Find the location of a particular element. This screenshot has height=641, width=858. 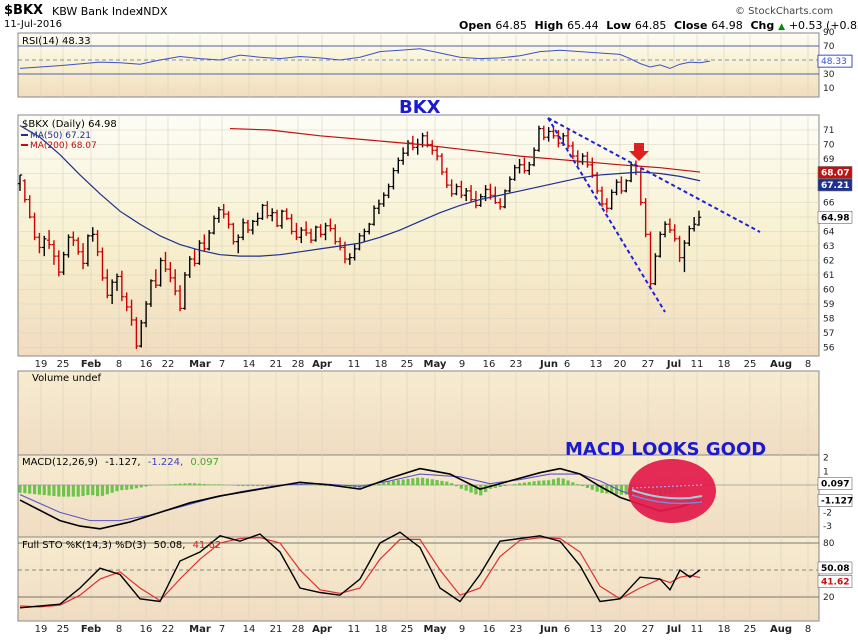

x-tick-label: 11 is located at coordinates (354, 364).